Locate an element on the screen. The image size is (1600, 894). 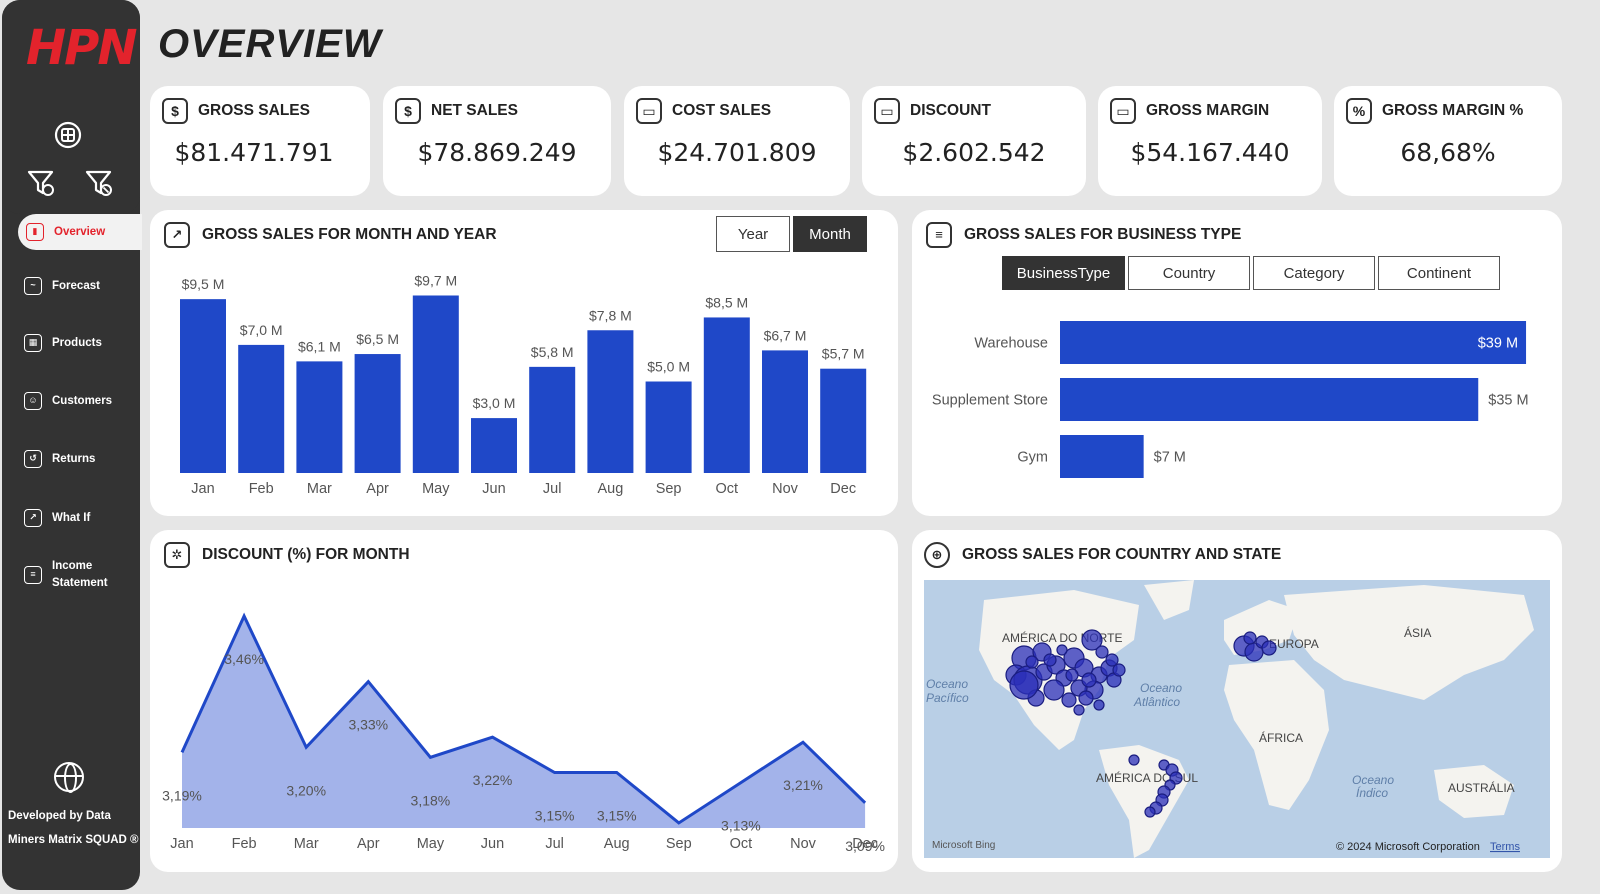
label-pacific-1: Oceano is located at coordinates (947, 684).